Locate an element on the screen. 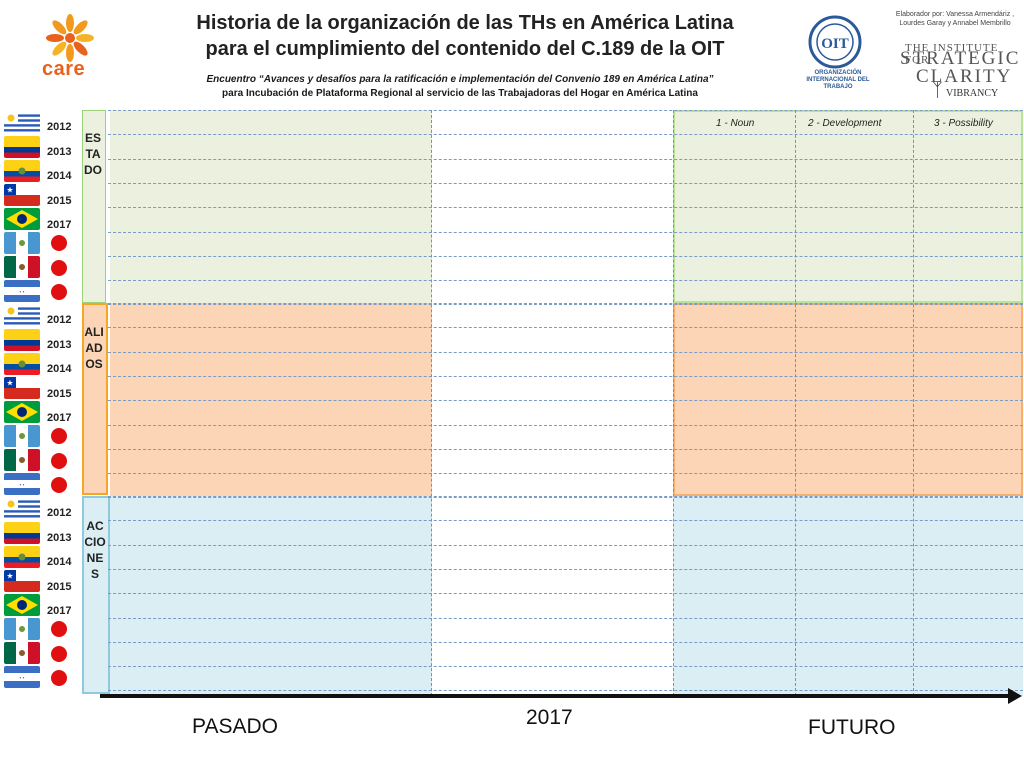 The image size is (1024, 768). isc-logo-line-1: The Institute for is located at coordinates (952, 54).